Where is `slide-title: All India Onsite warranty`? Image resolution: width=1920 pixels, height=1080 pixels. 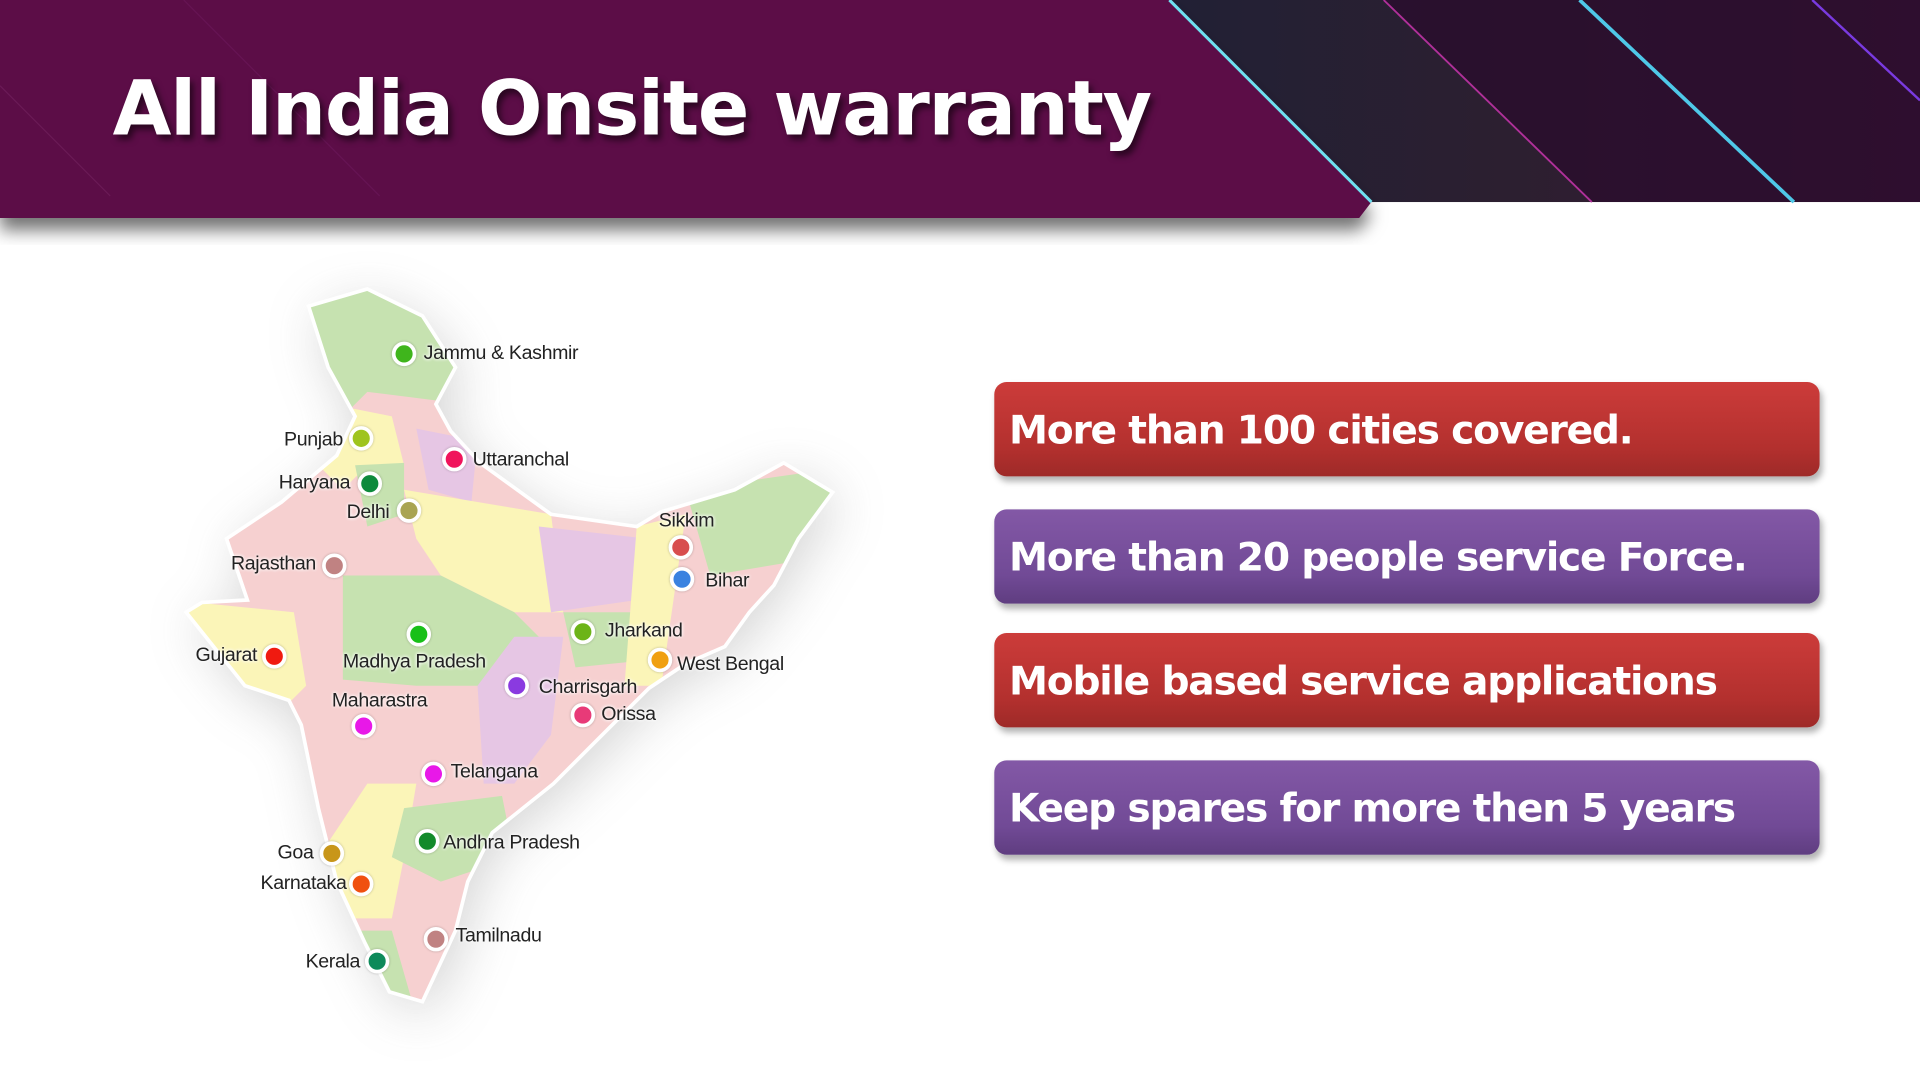
slide-title: All India Onsite warranty is located at coordinates (632, 108).